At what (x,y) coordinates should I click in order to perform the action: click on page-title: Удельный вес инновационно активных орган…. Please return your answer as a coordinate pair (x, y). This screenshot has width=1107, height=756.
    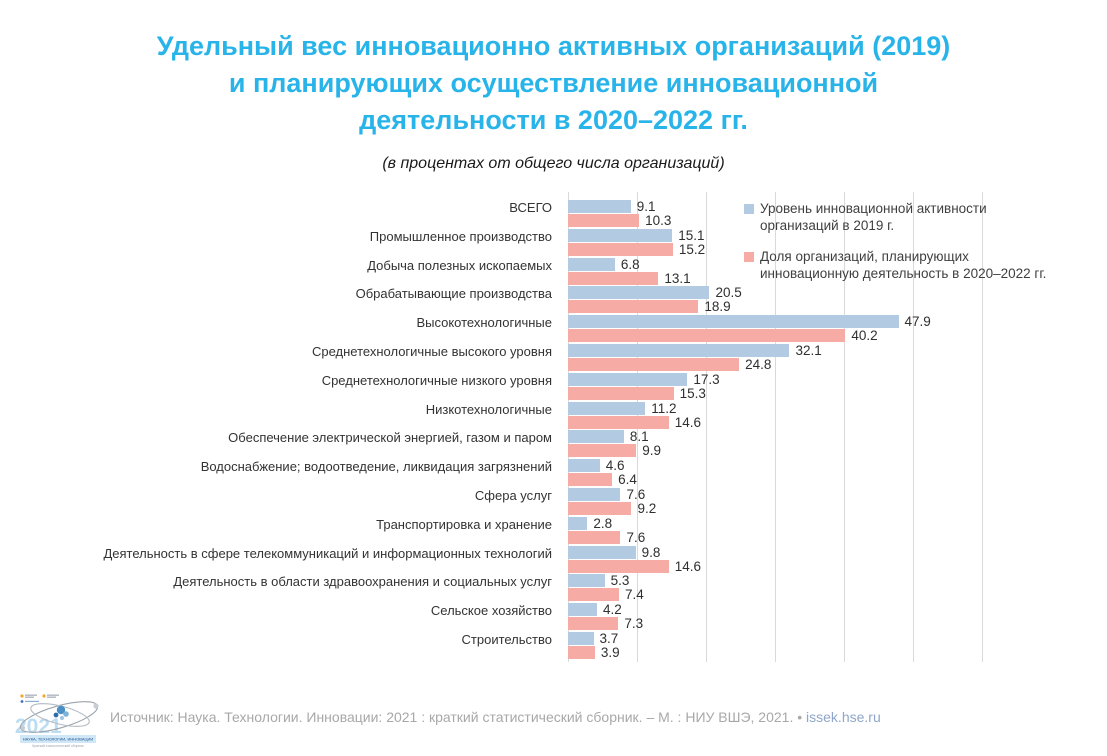
    Looking at the image, I should click on (553, 83).